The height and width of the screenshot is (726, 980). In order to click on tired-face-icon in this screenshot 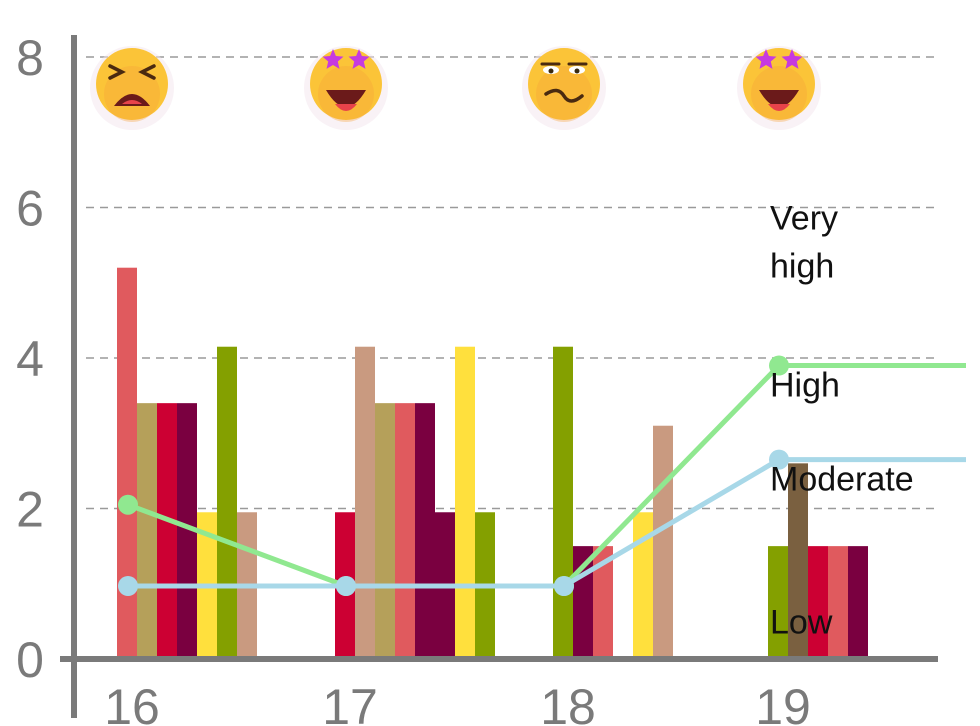, I will do `click(132, 88)`.